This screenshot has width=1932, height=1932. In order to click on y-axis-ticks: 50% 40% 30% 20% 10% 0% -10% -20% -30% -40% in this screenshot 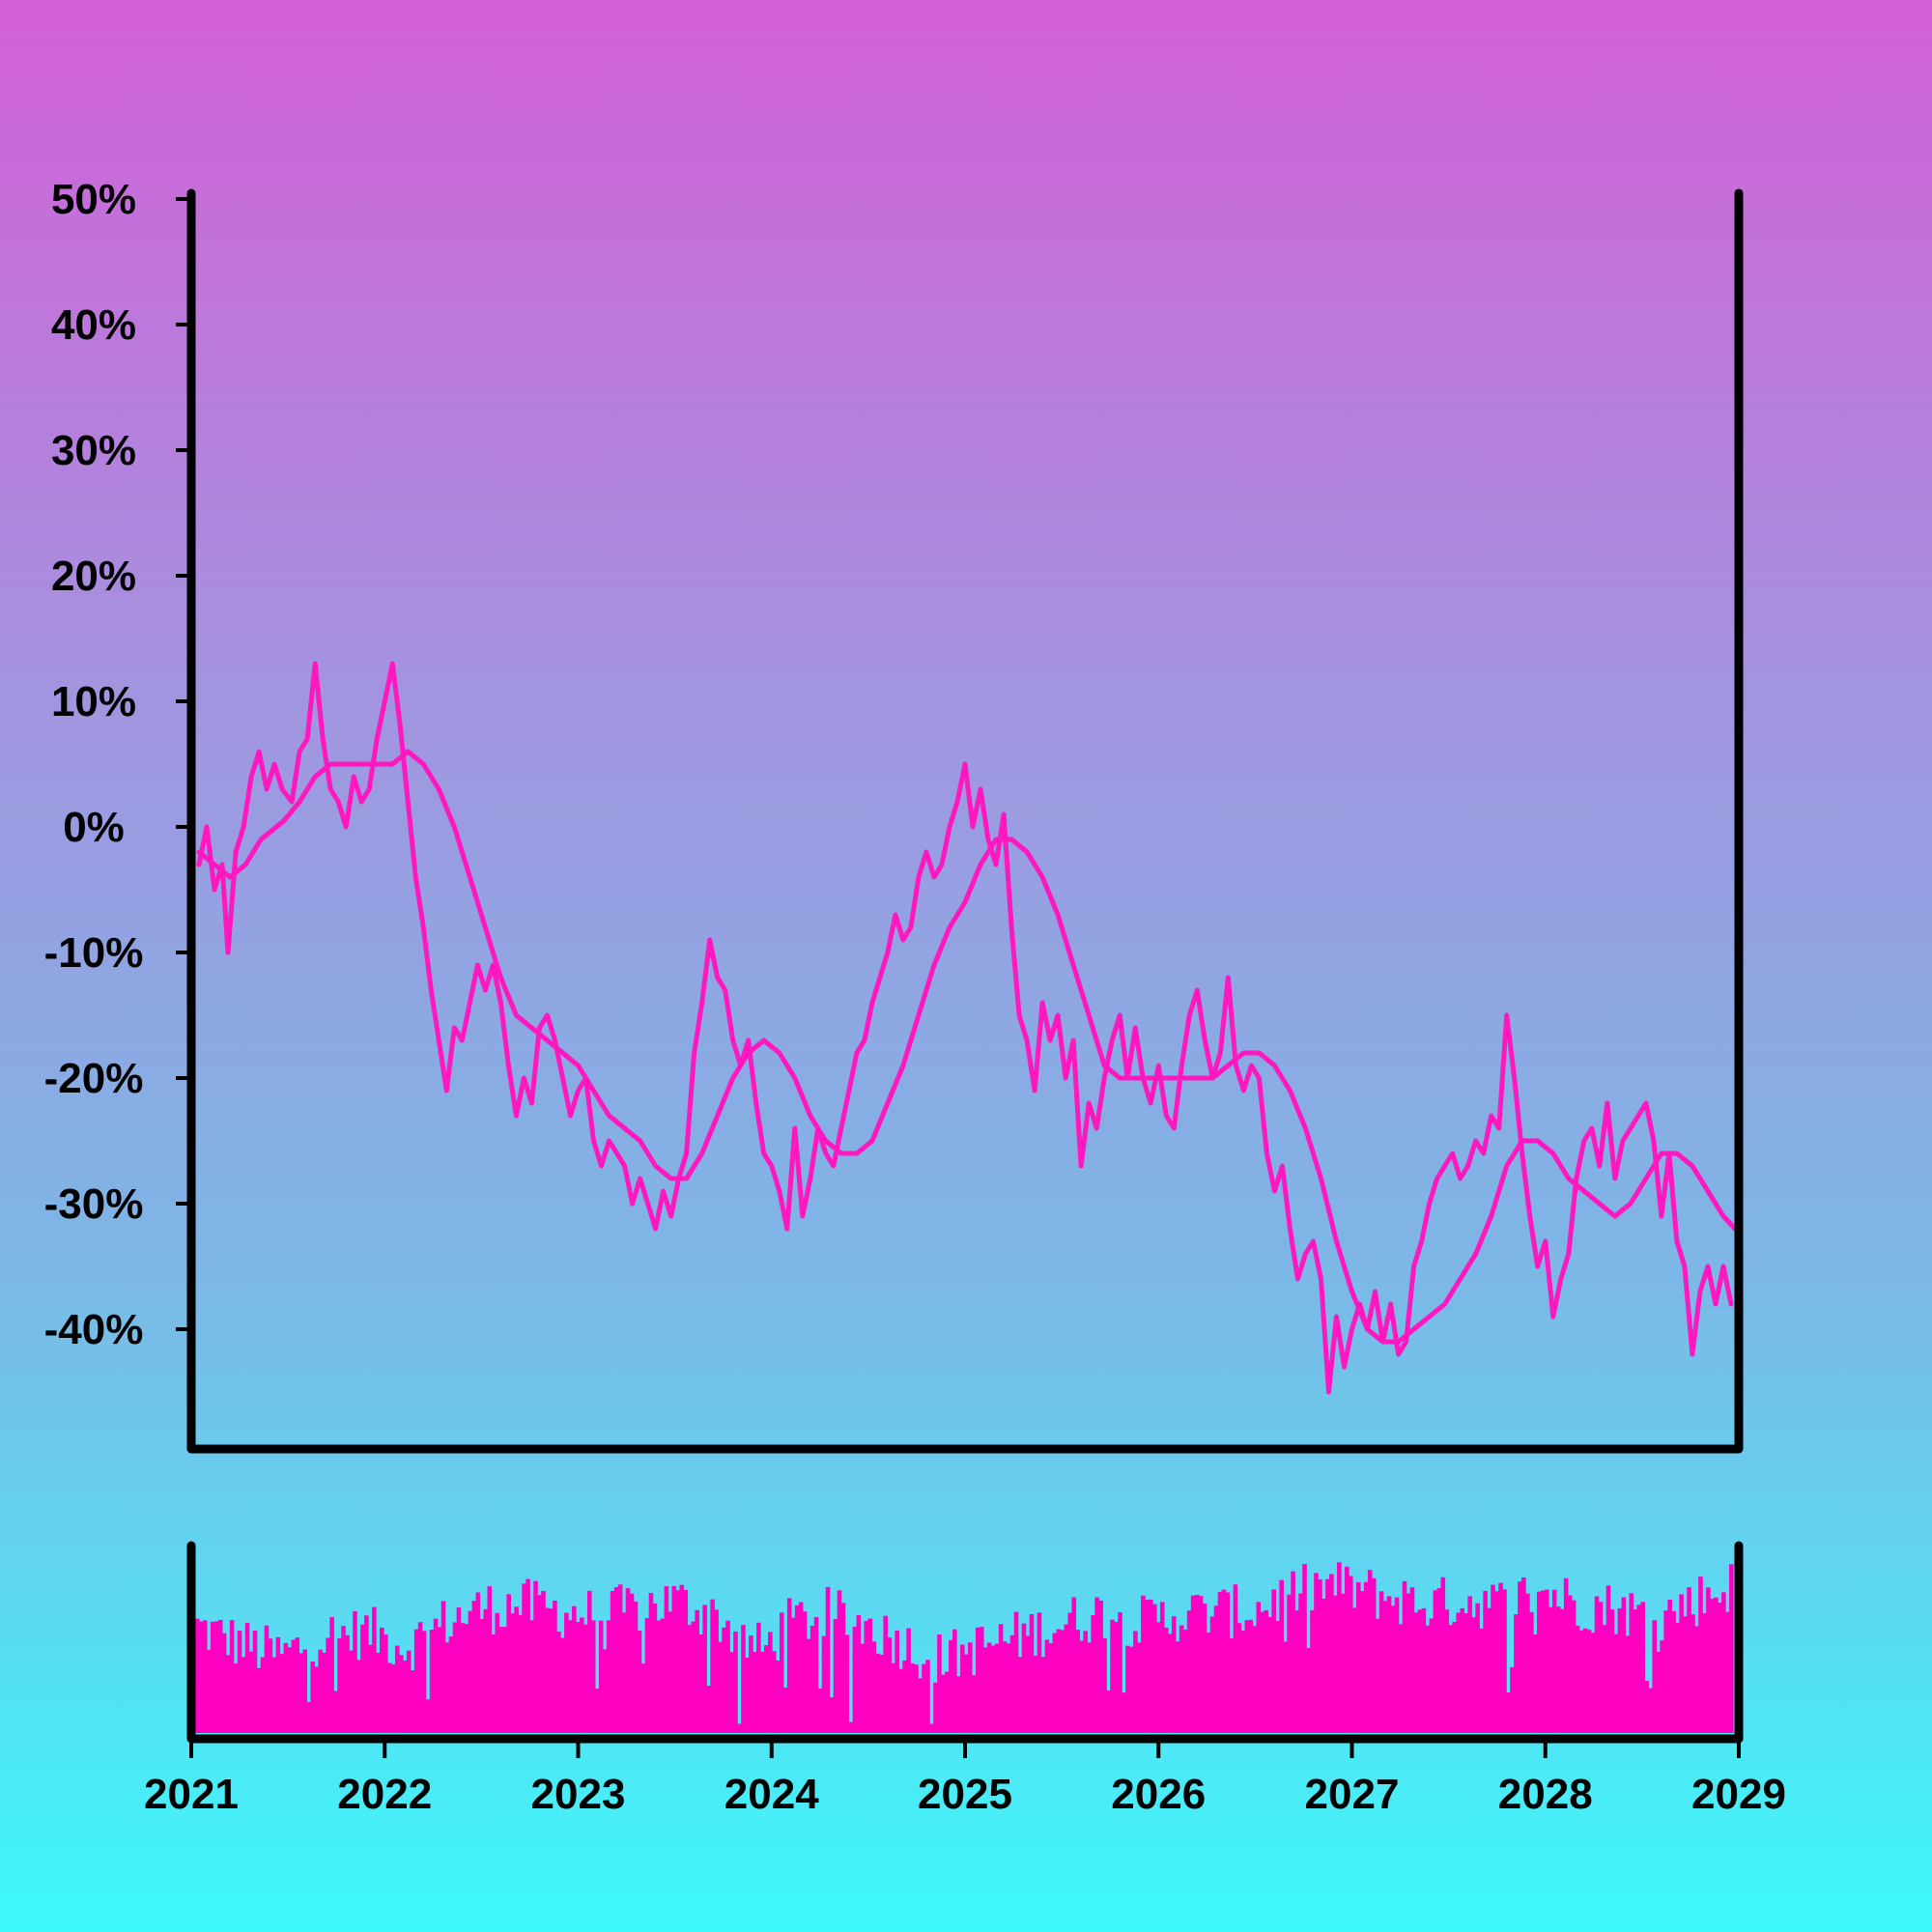, I will do `click(117, 764)`.